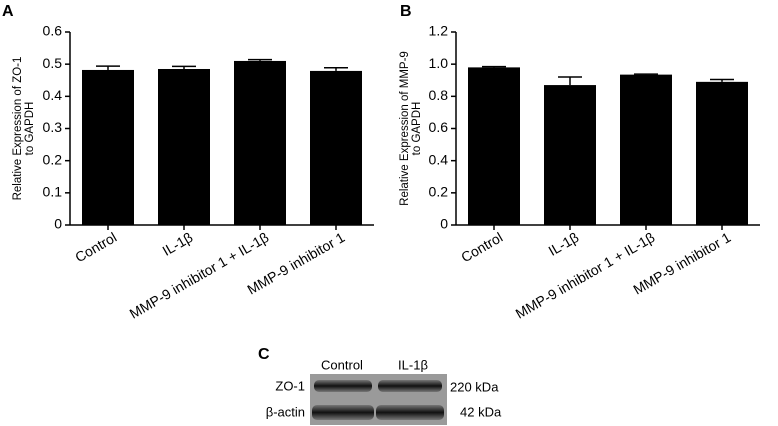 Image resolution: width=778 pixels, height=426 pixels. What do you see at coordinates (8, 11) in the screenshot?
I see `panel-label: A` at bounding box center [8, 11].